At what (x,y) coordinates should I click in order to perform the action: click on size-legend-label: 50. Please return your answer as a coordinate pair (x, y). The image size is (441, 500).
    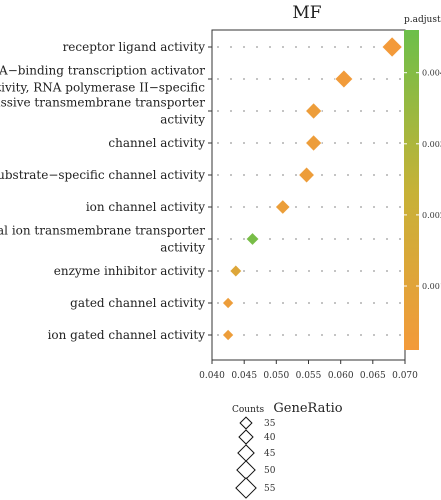
    Looking at the image, I should click on (270, 471).